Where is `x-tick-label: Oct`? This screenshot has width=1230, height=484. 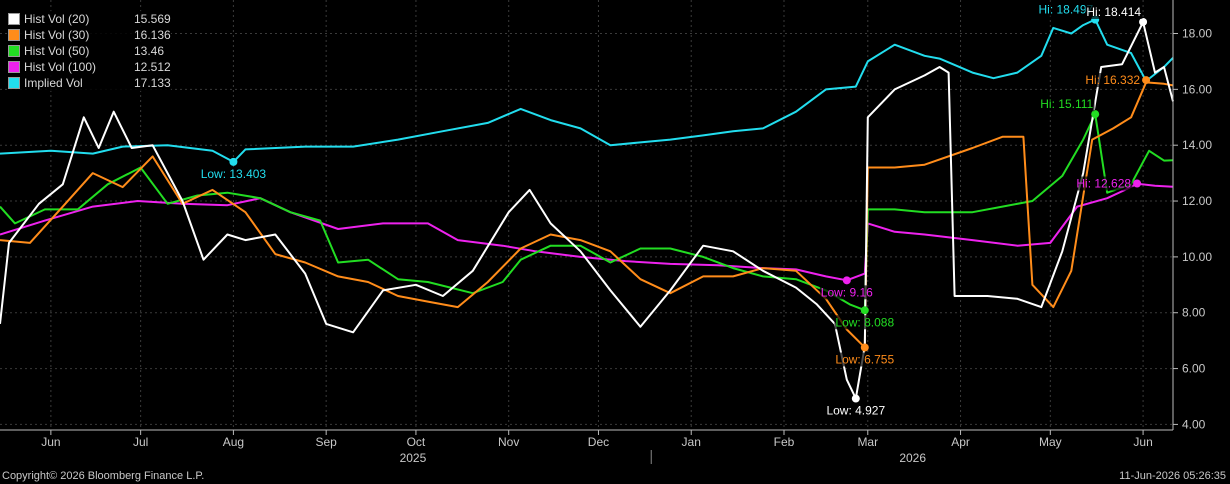
x-tick-label: Oct is located at coordinates (416, 442).